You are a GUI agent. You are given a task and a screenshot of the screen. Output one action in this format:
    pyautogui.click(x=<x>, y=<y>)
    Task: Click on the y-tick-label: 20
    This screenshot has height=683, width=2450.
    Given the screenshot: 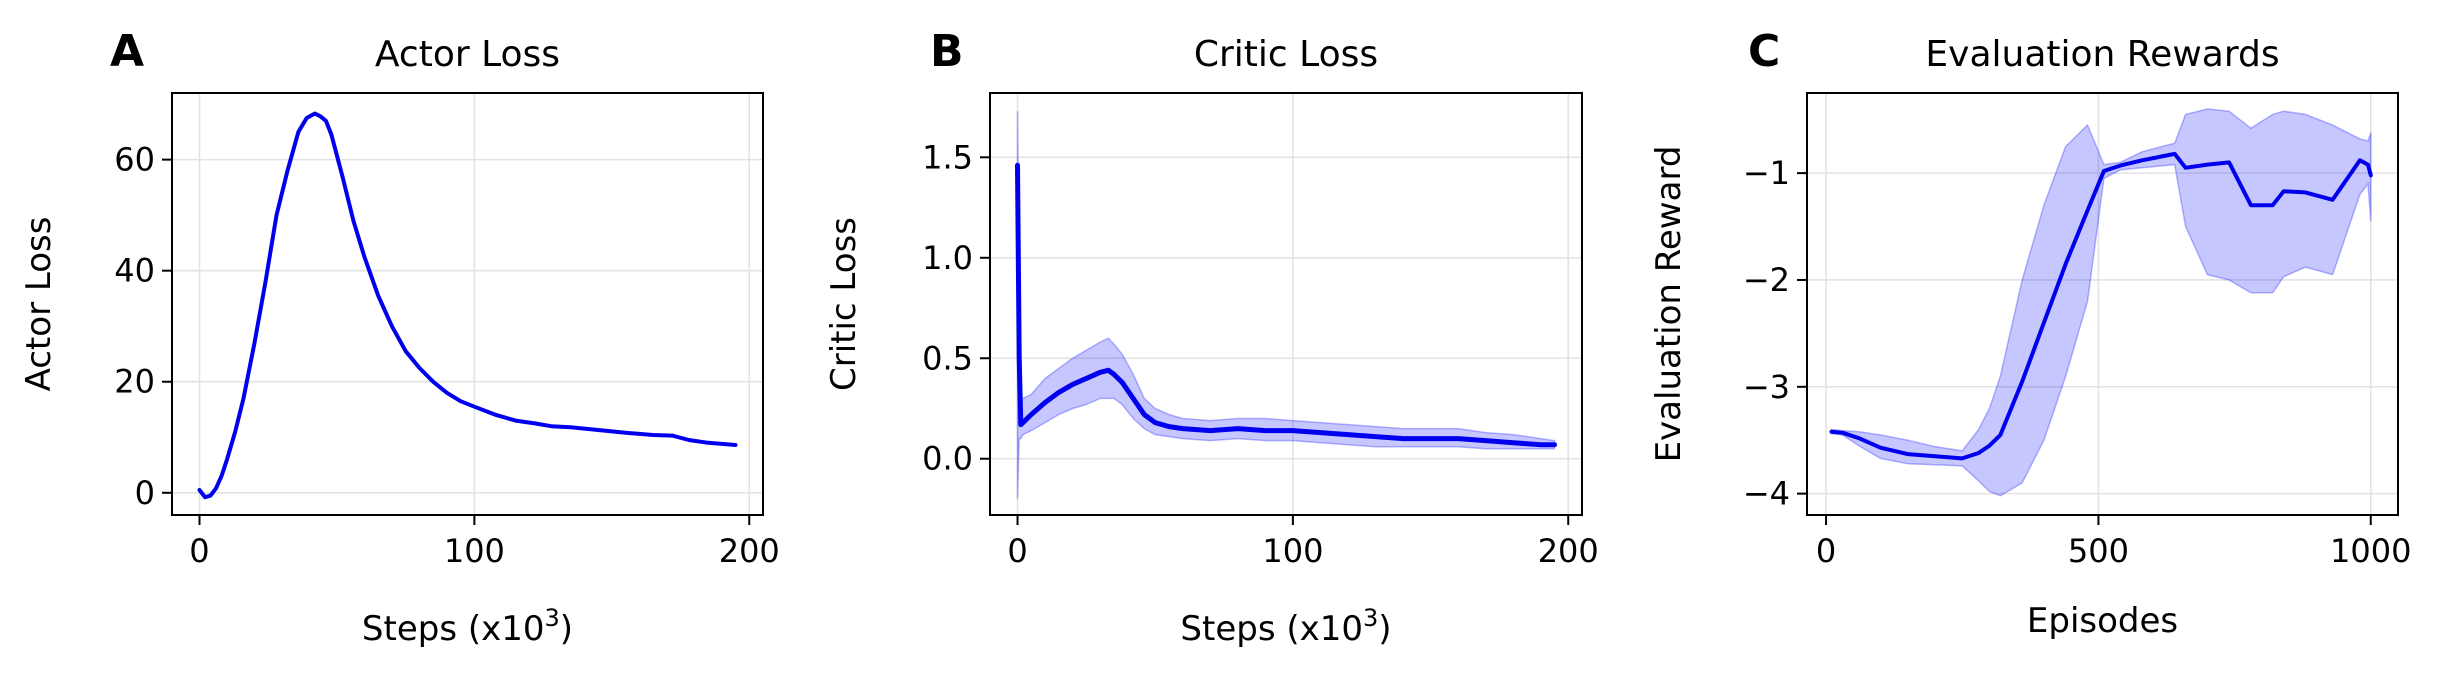 What is the action you would take?
    pyautogui.click(x=134, y=382)
    